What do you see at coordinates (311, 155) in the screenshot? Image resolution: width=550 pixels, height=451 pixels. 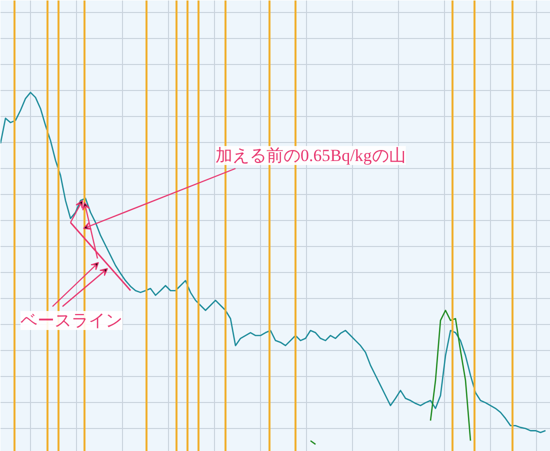 I see `annotation: 加える前の0.65Bq/kgの山` at bounding box center [311, 155].